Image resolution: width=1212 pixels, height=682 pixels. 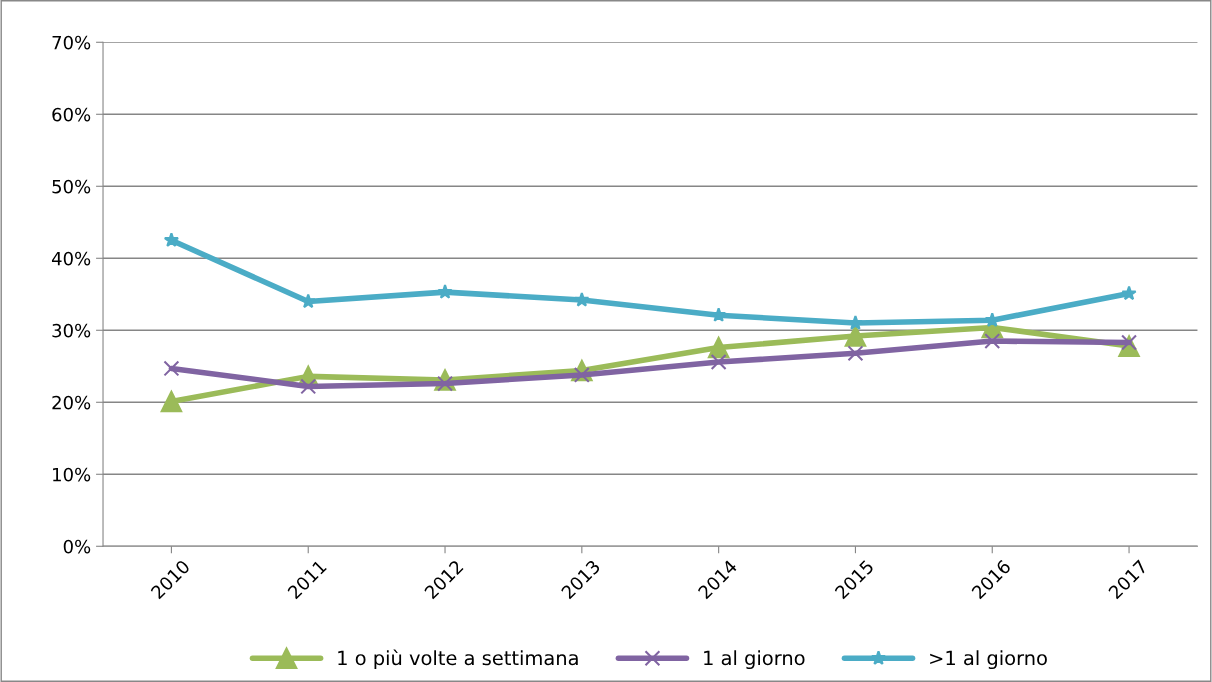 What do you see at coordinates (458, 659) in the screenshot?
I see `legend-label: 1 o più volte a settimana` at bounding box center [458, 659].